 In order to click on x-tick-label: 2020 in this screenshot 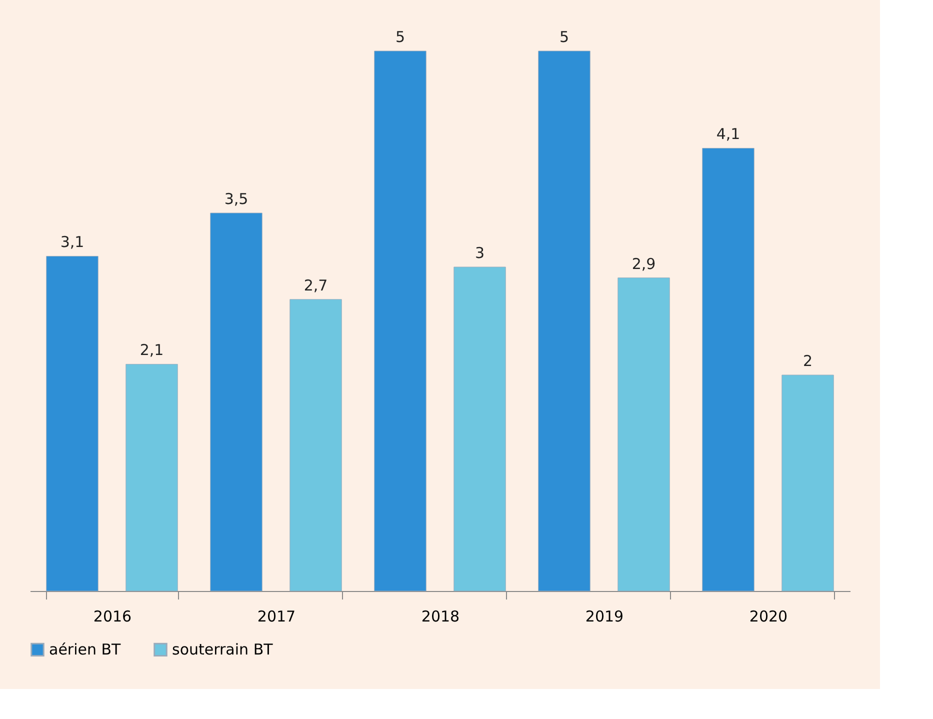, I will do `click(768, 617)`.